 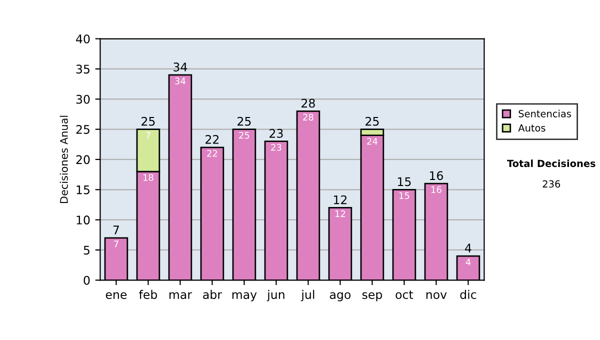 What do you see at coordinates (181, 67) in the screenshot?
I see `total-label: 34` at bounding box center [181, 67].